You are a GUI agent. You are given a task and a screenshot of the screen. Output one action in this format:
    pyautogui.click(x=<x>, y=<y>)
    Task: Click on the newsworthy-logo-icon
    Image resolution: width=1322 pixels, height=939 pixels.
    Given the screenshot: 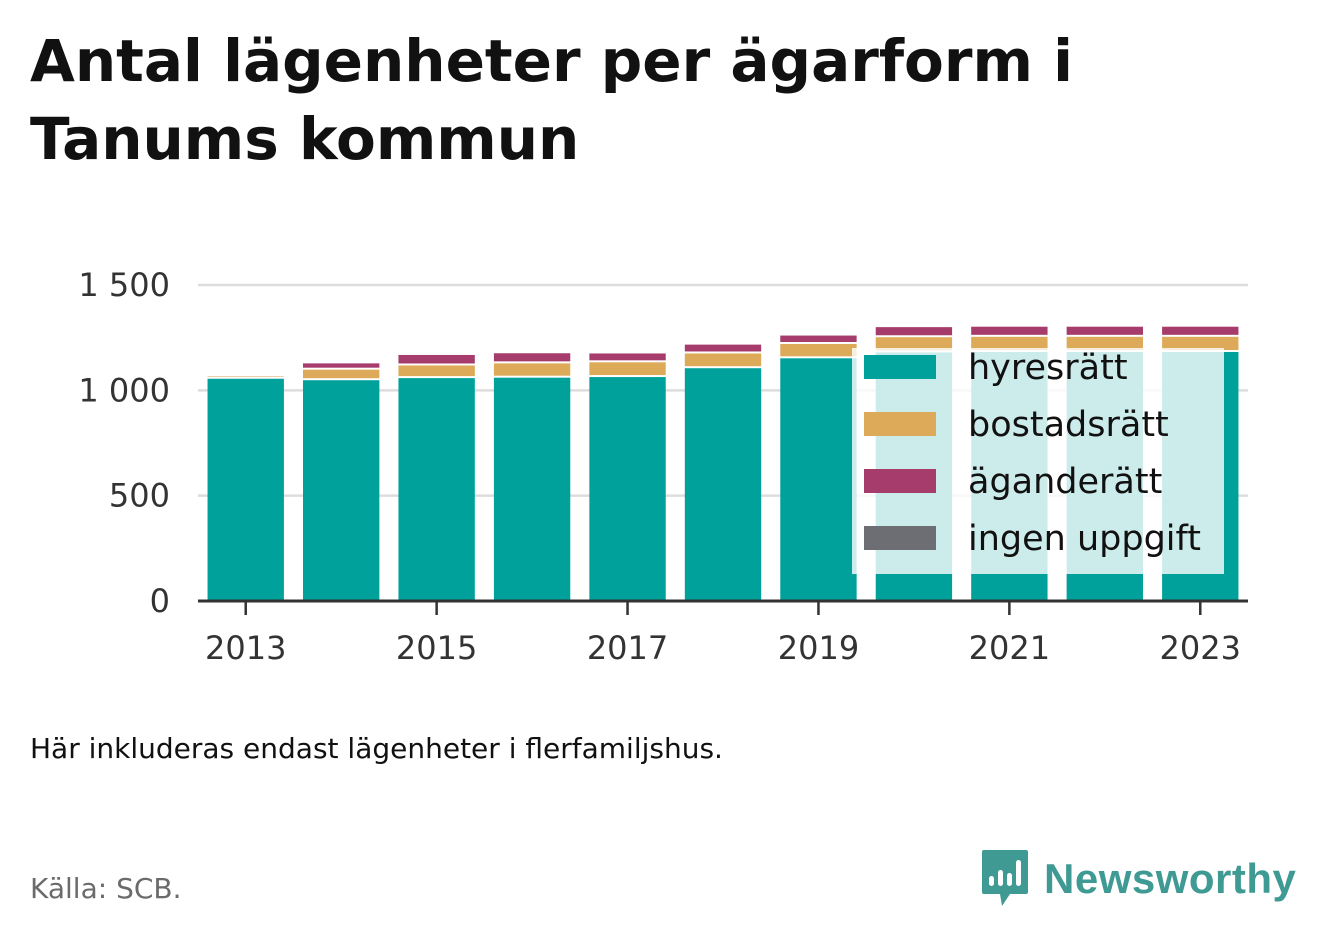 What is the action you would take?
    pyautogui.click(x=1005, y=878)
    